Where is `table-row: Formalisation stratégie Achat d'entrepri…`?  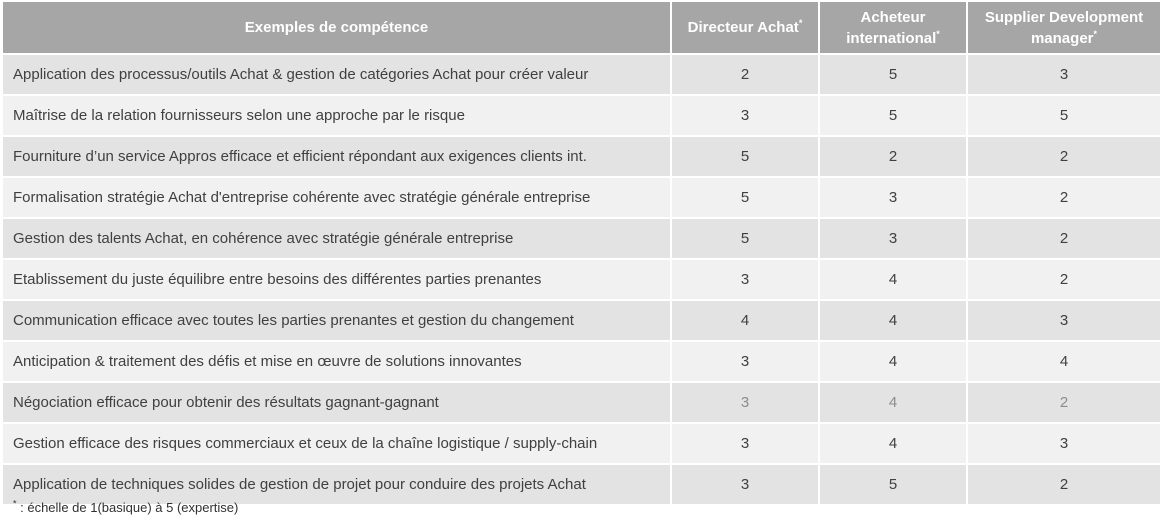 table-row: Formalisation stratégie Achat d'entrepri… is located at coordinates (581, 198).